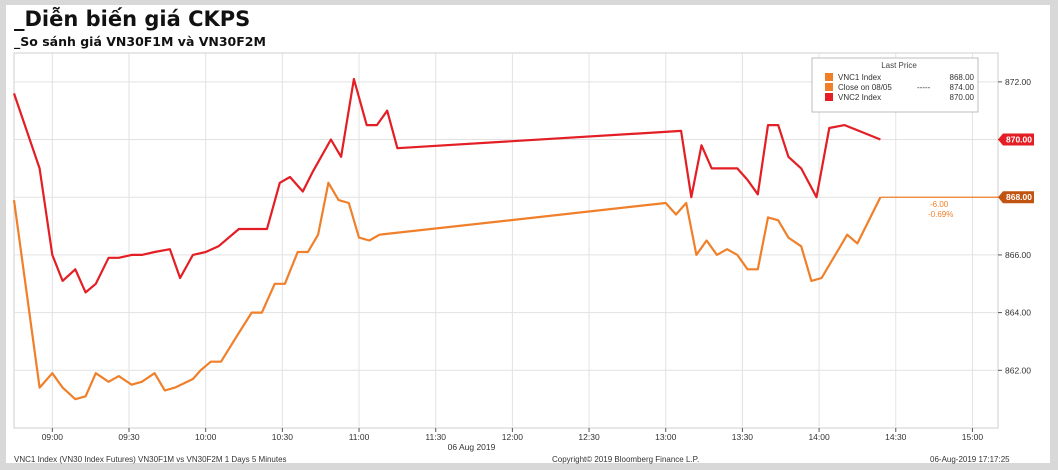 This screenshot has width=1058, height=470. I want to click on x-tick-label: 09:30, so click(129, 437).